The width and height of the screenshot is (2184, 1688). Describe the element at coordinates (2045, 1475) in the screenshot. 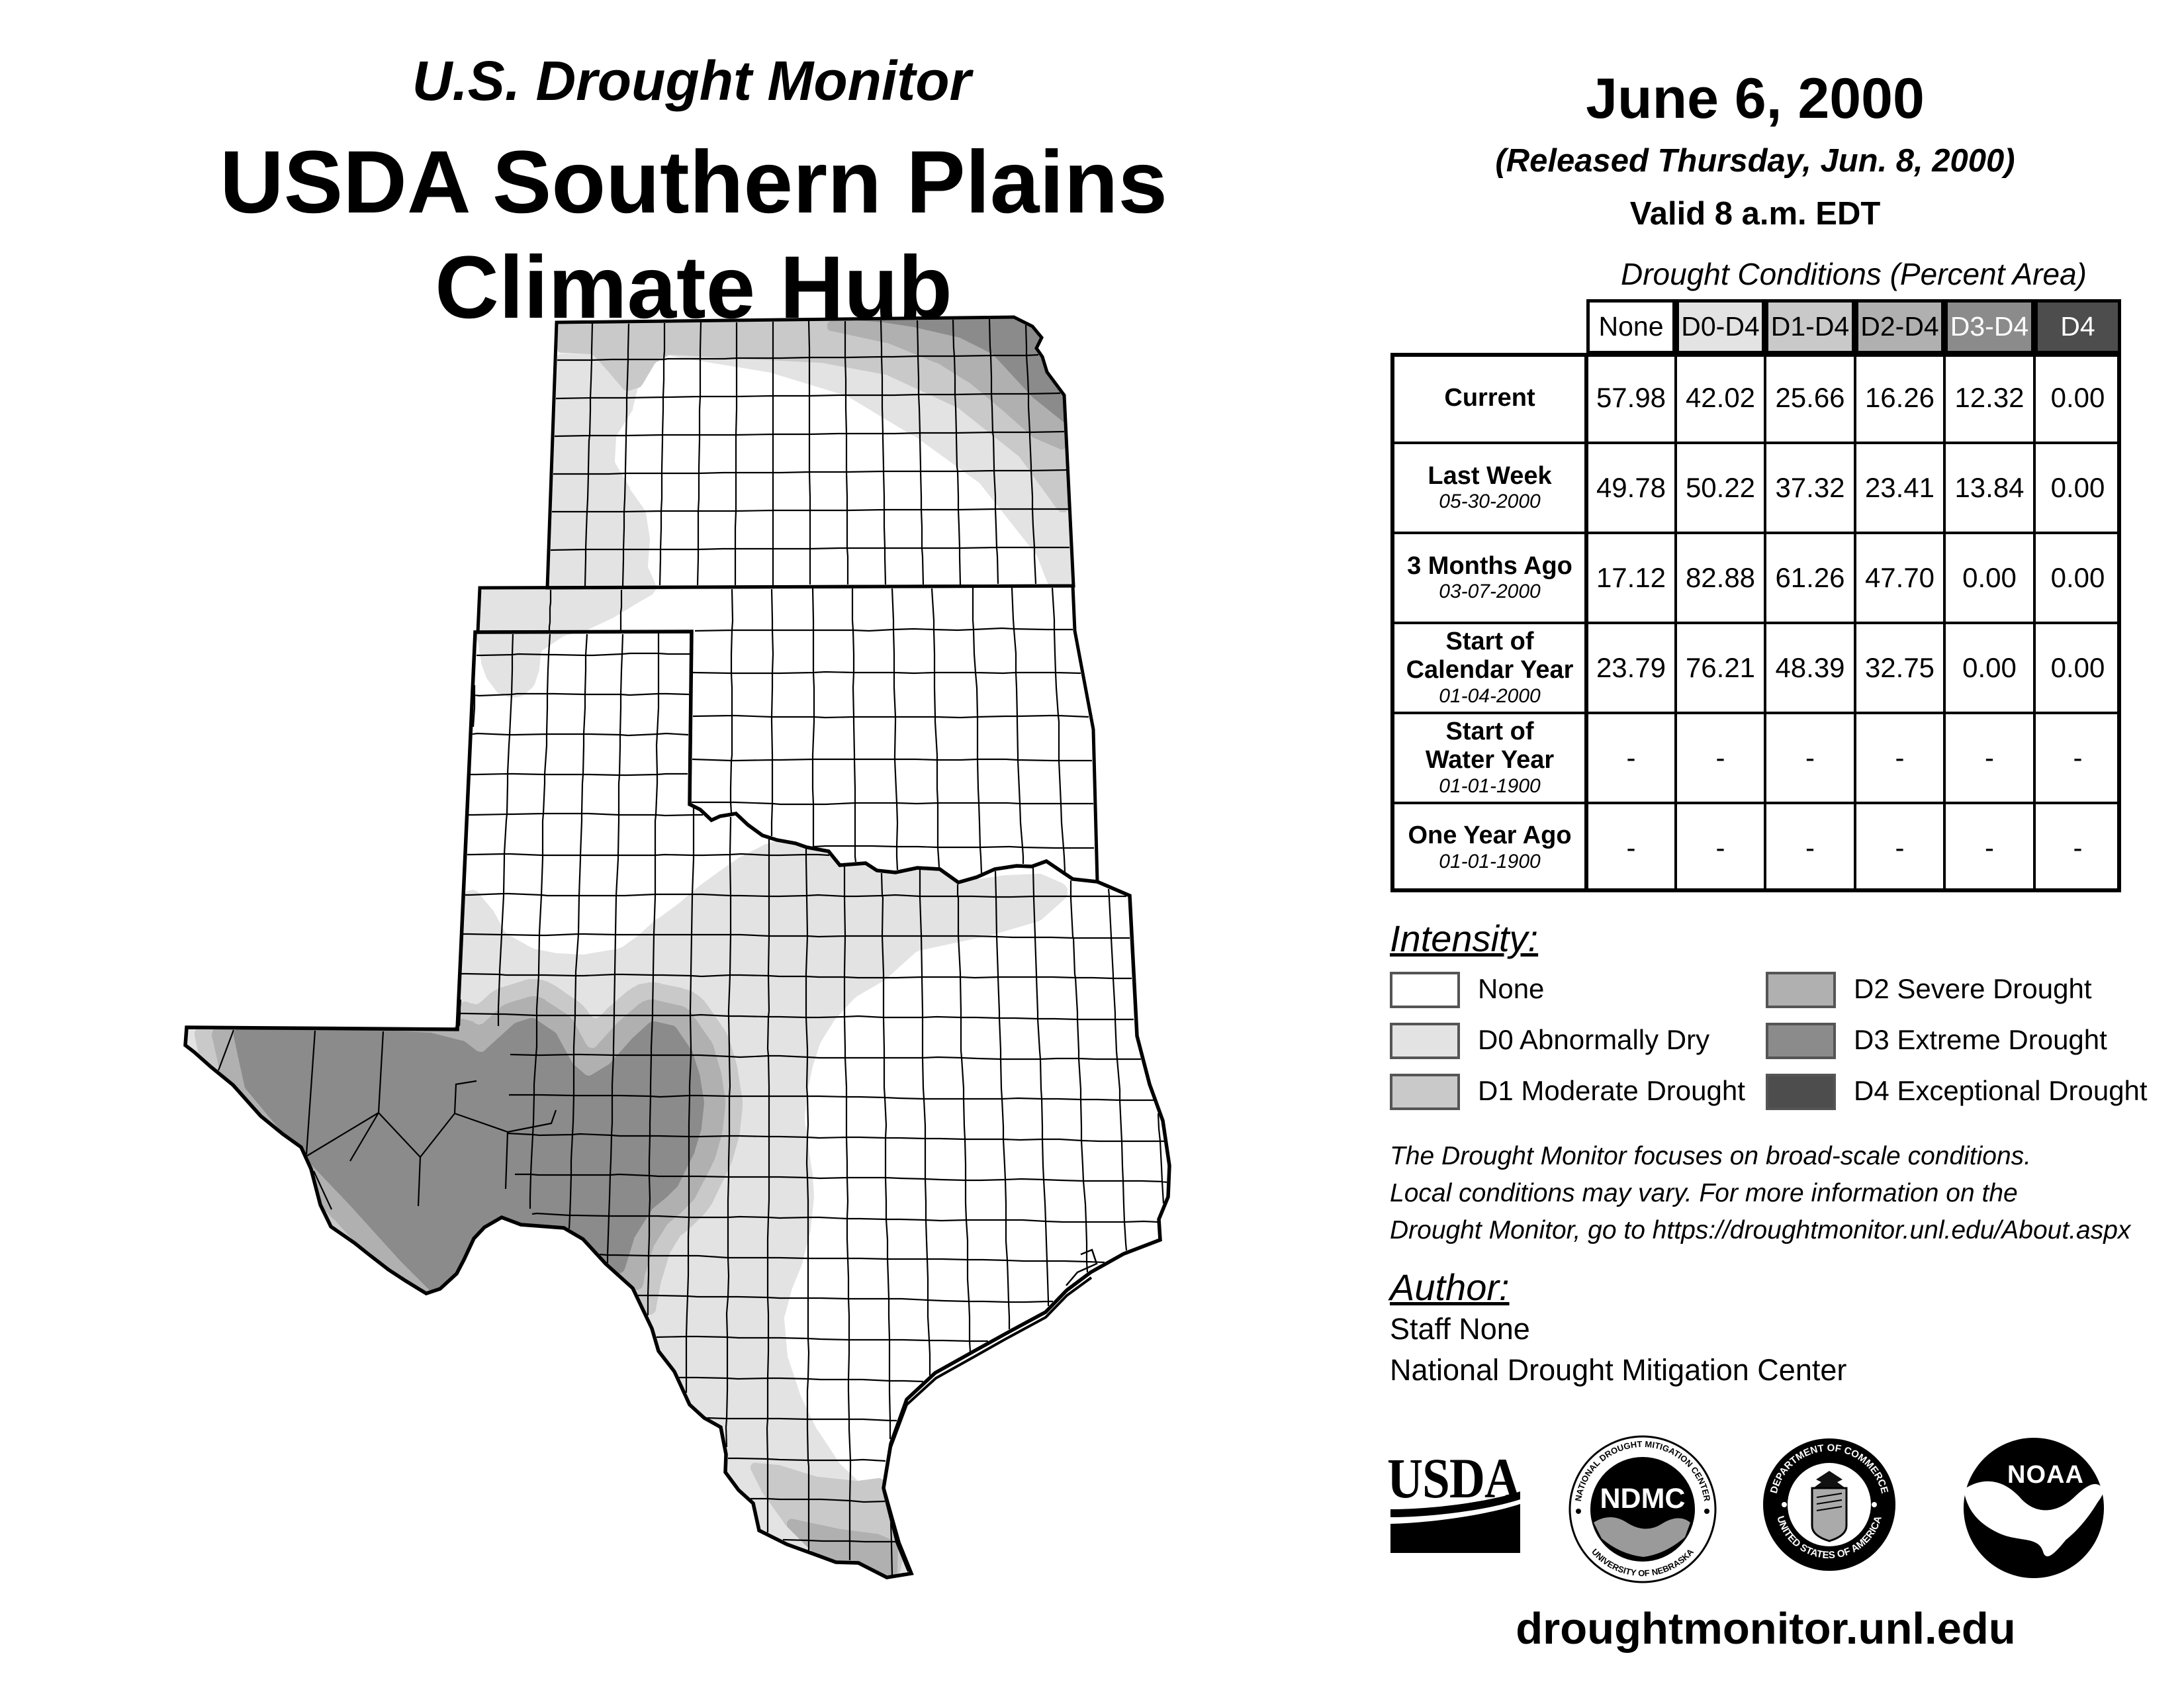

I see `svg-text: NOAA` at that location.